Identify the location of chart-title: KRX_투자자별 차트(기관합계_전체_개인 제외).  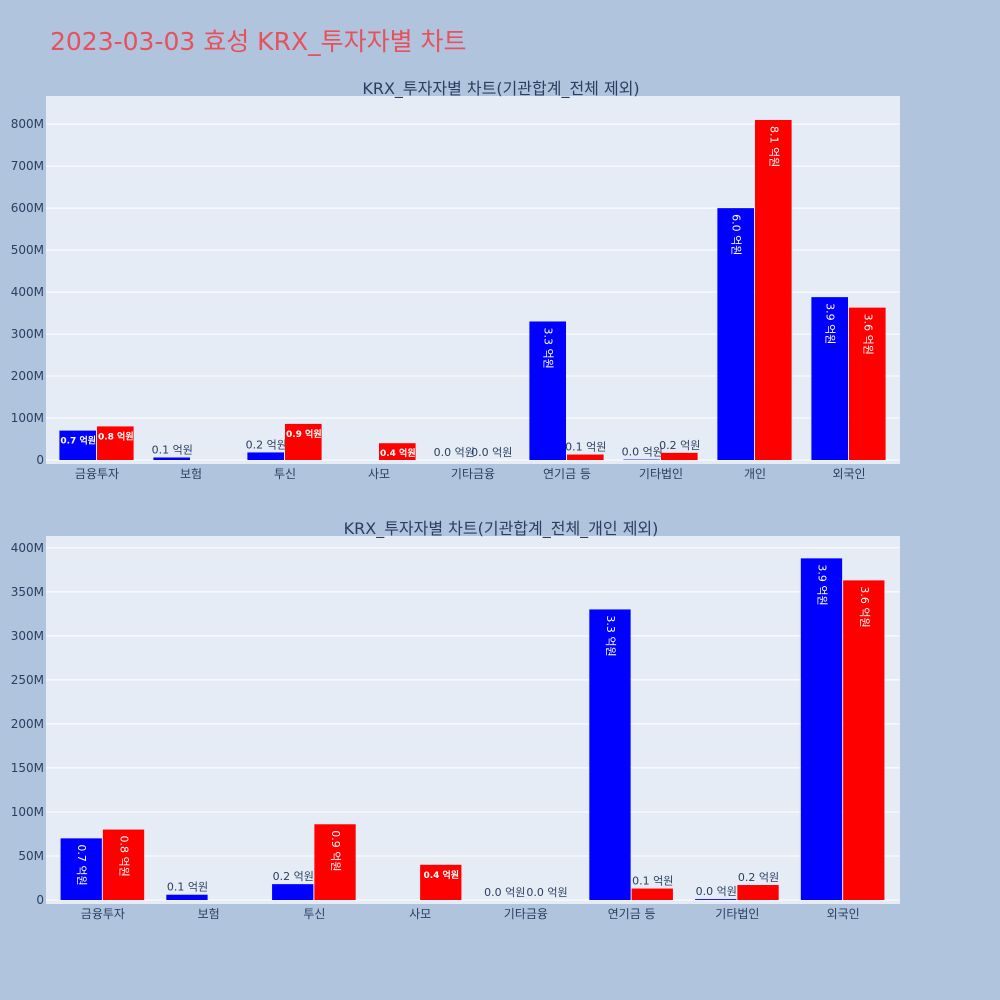
(501, 529).